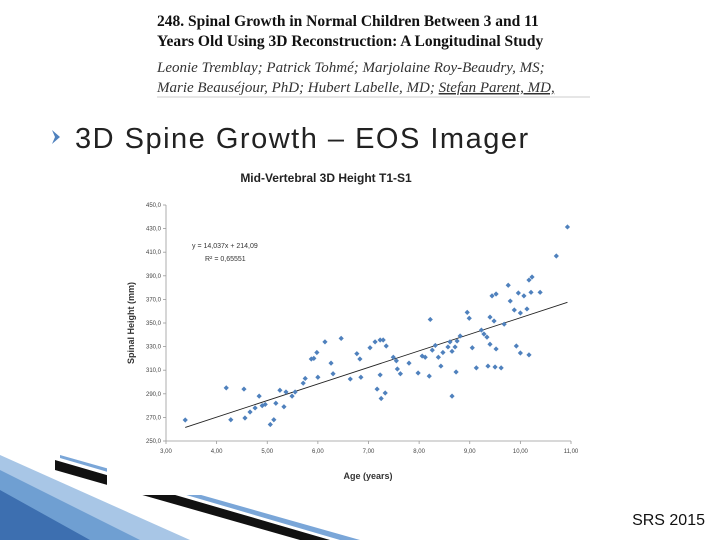  Describe the element at coordinates (166, 452) in the screenshot. I see `x-tick-label: 3,00` at that location.